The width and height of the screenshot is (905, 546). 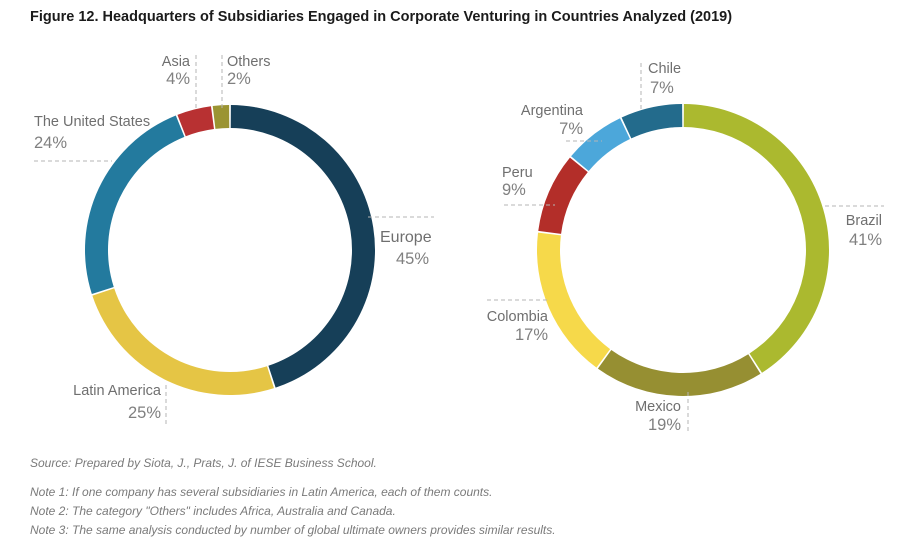 I want to click on slice-europe, so click(x=302, y=246).